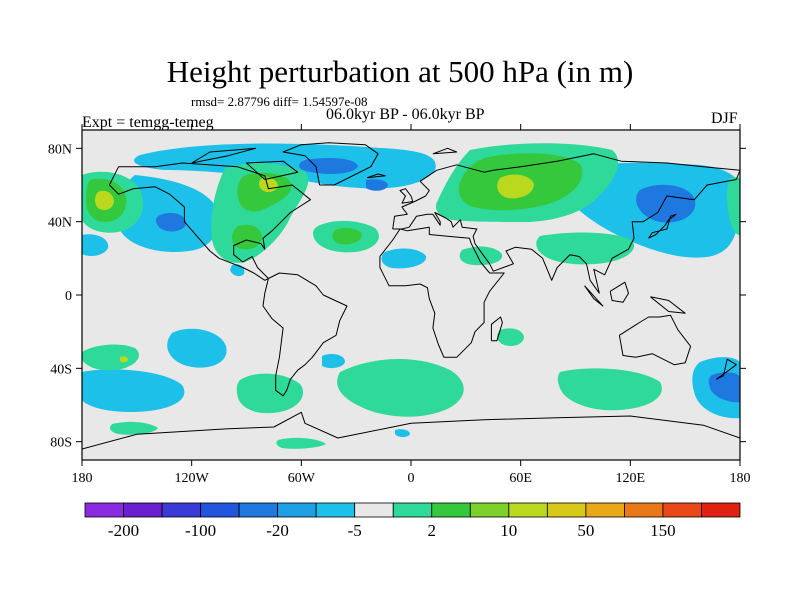 The width and height of the screenshot is (800, 600). What do you see at coordinates (123, 530) in the screenshot?
I see `colorbar-label: -200` at bounding box center [123, 530].